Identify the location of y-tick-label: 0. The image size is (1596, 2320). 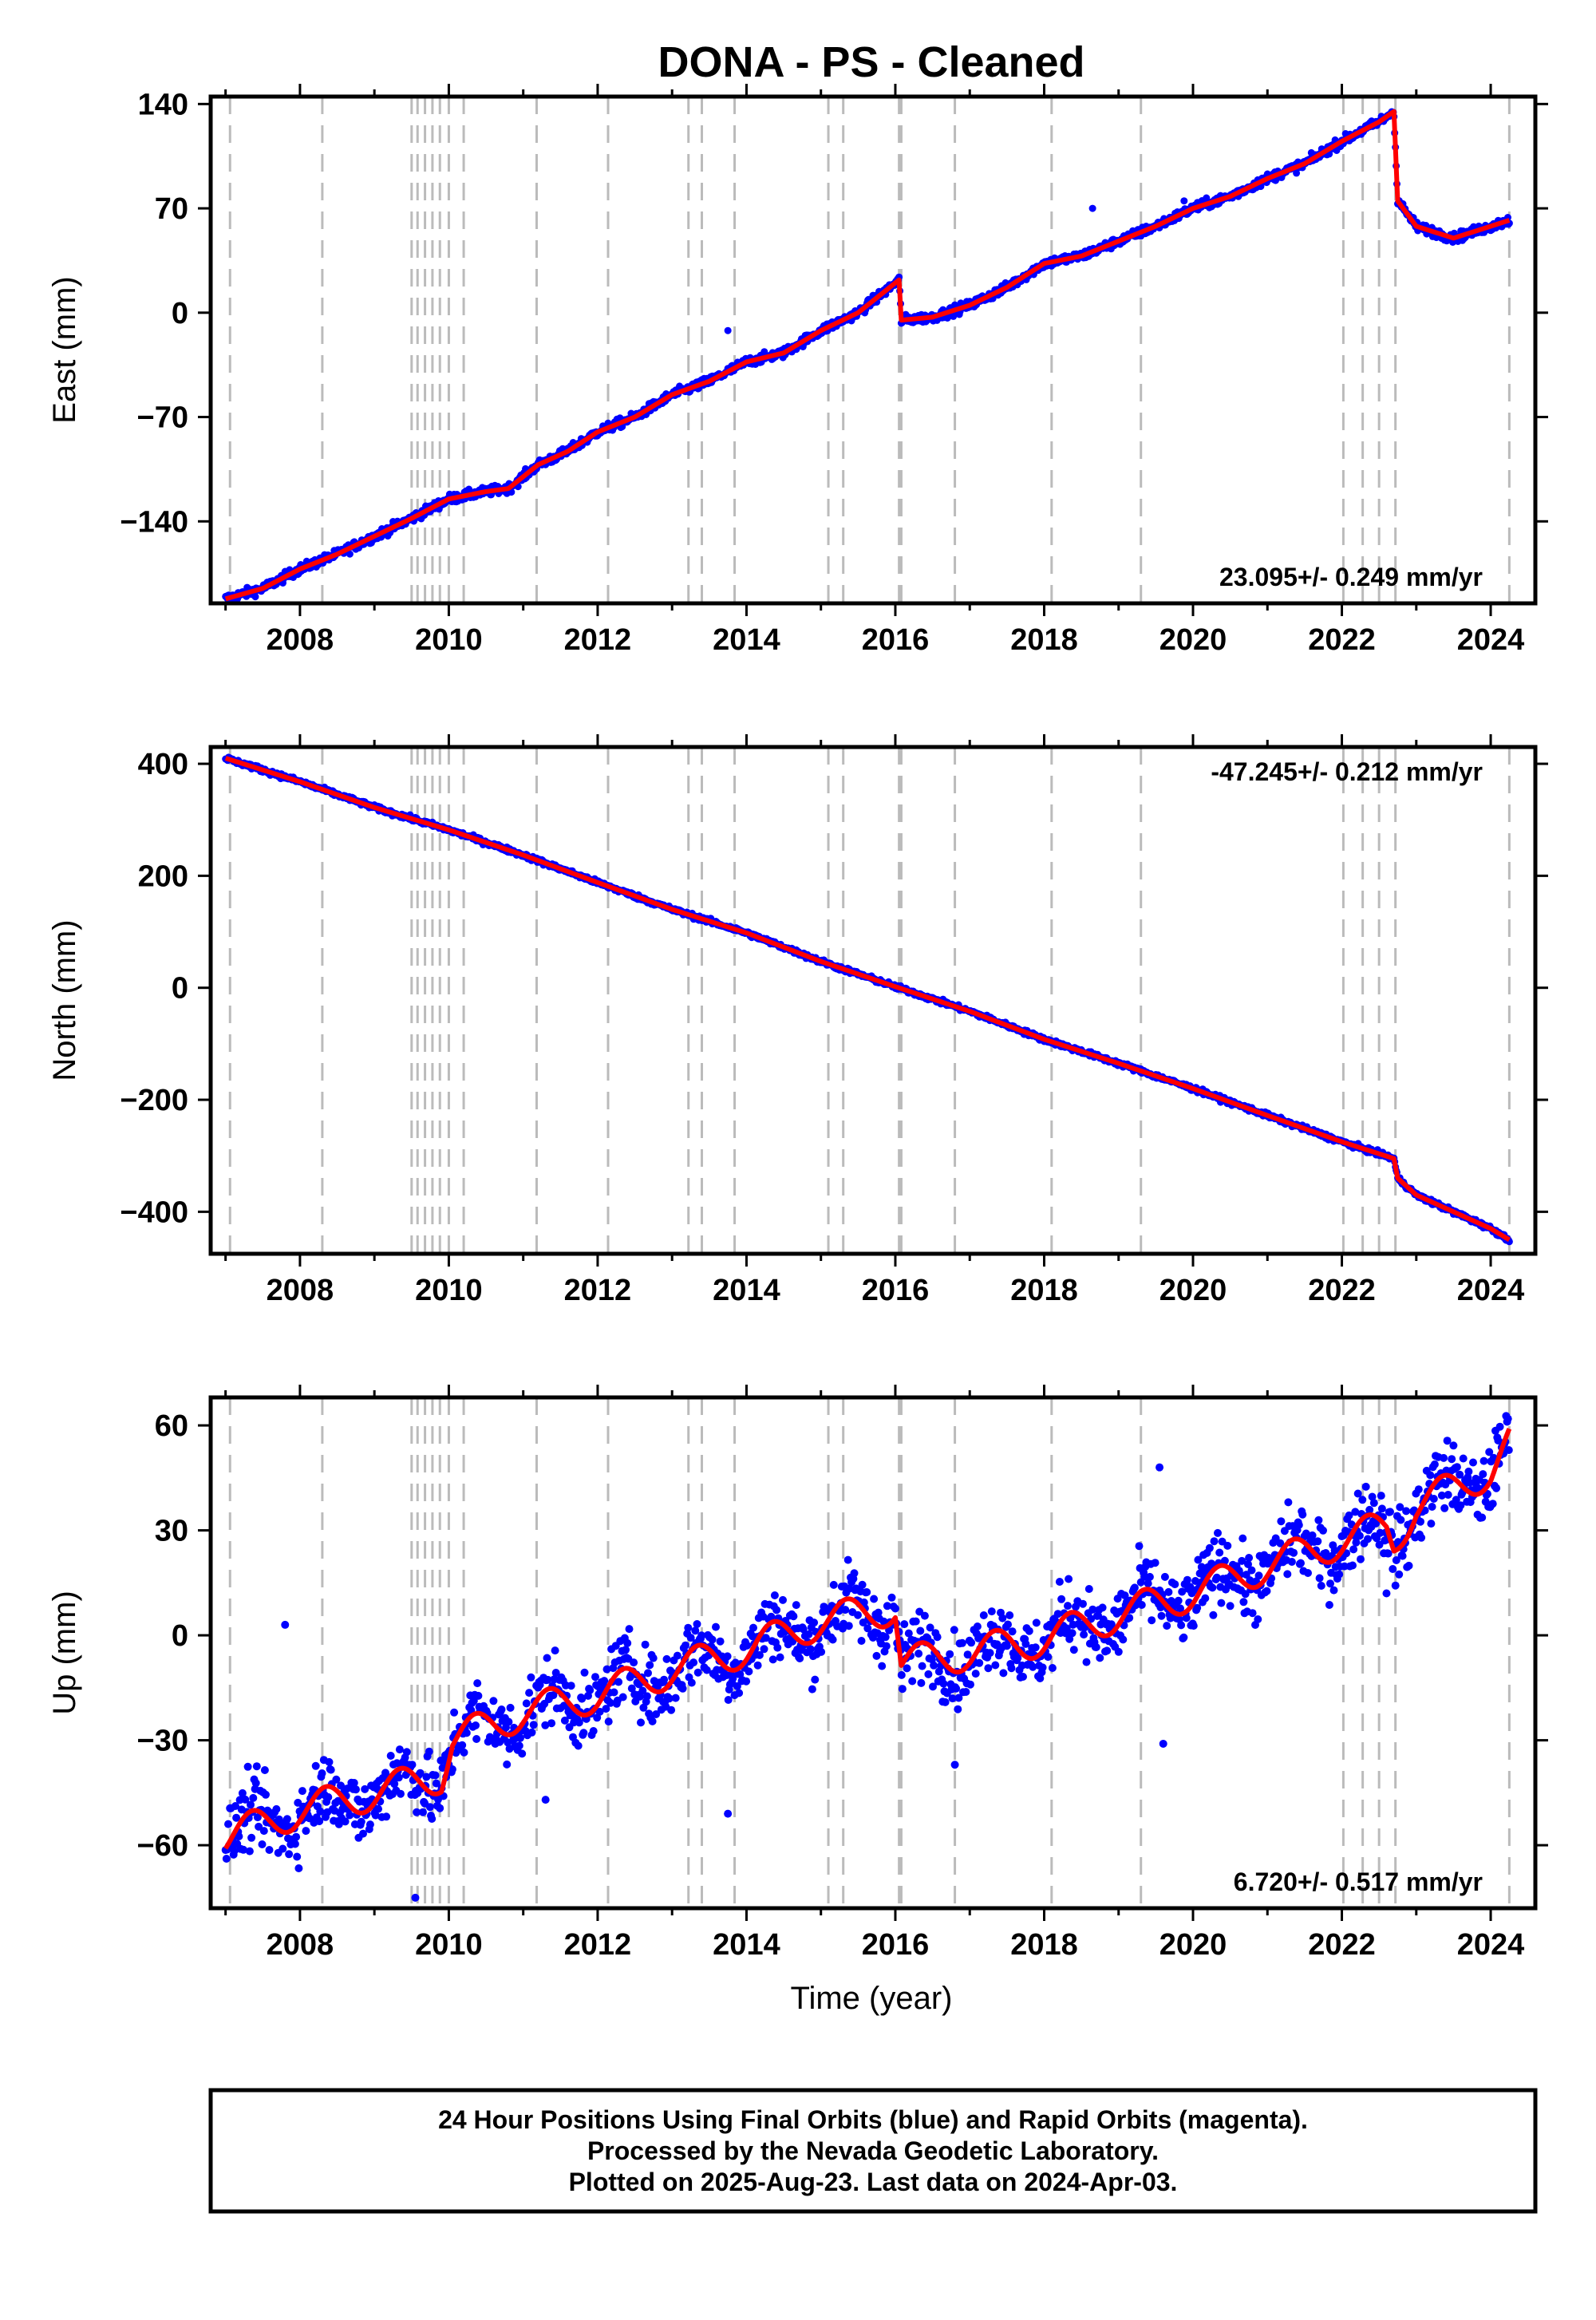
(180, 313).